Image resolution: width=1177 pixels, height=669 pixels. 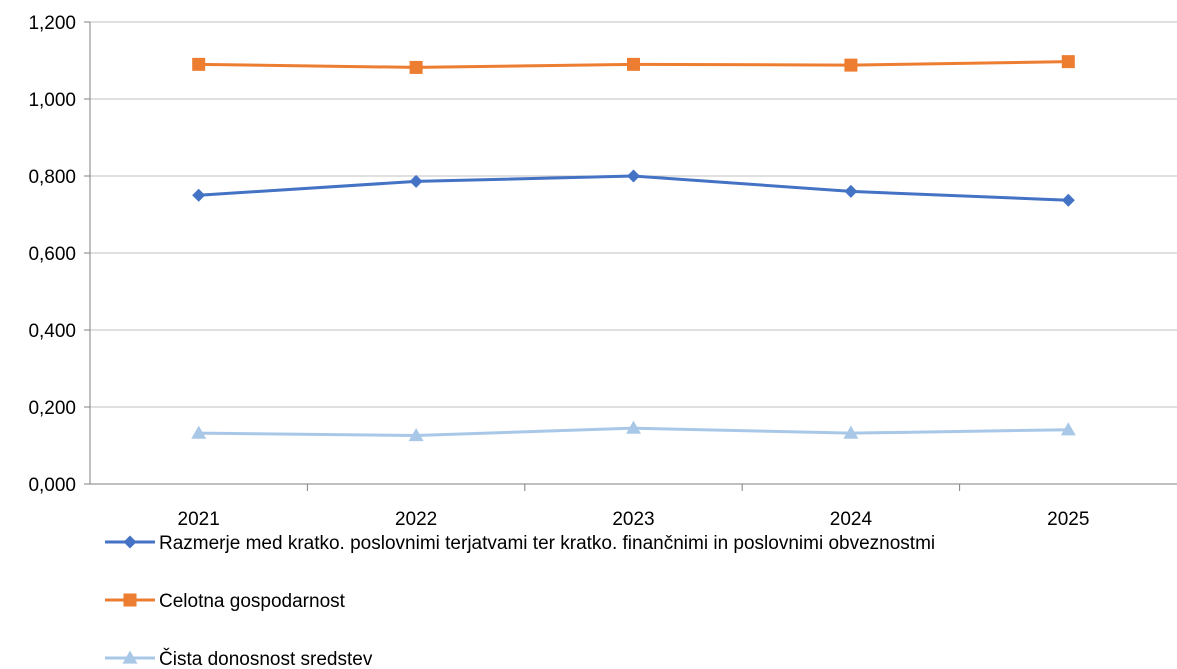 What do you see at coordinates (633, 188) in the screenshot?
I see `series-diamond` at bounding box center [633, 188].